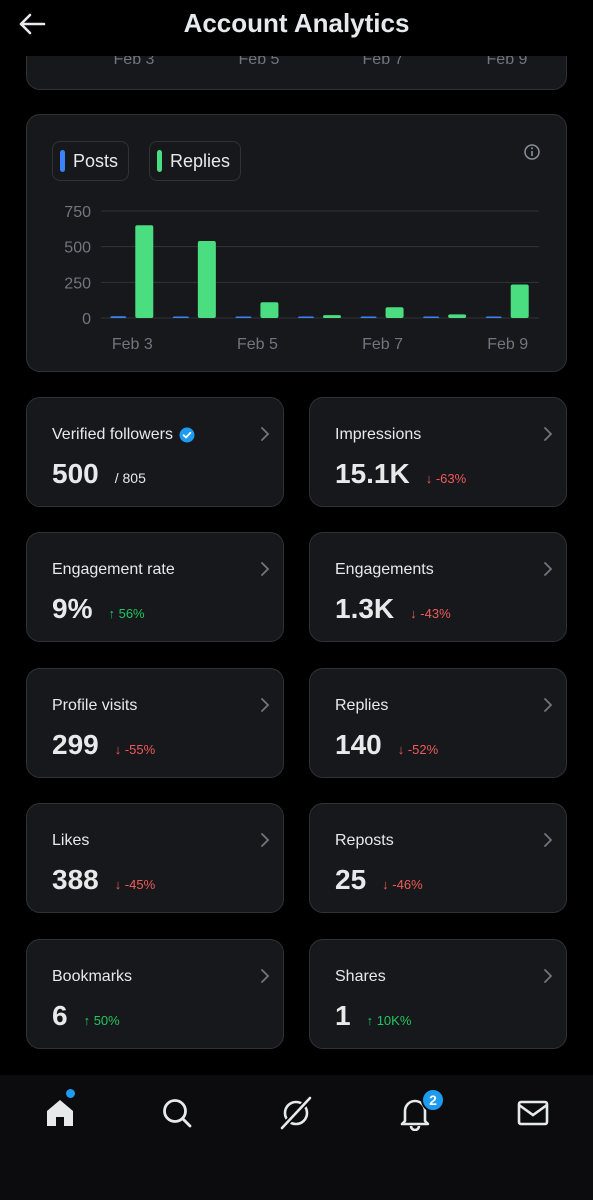 This screenshot has width=593, height=1200. I want to click on stat-card-likes: Likes 388 ↓ -45%, so click(155, 858).